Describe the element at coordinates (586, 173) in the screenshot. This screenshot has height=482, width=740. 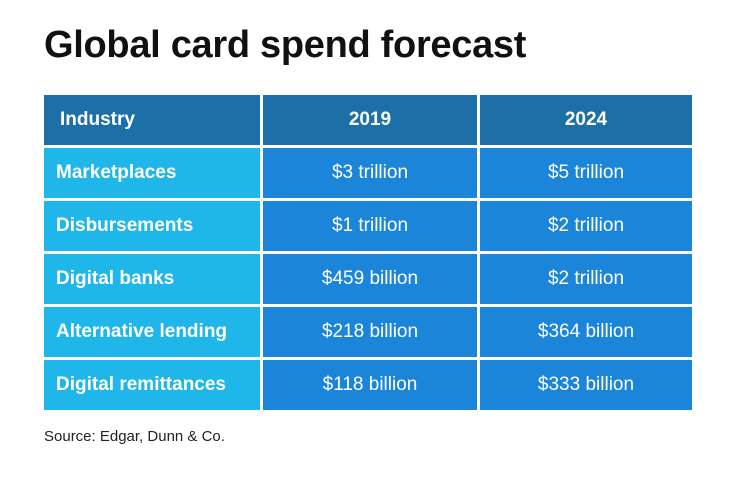
I see `table-cell-2024: $5 trillion` at that location.